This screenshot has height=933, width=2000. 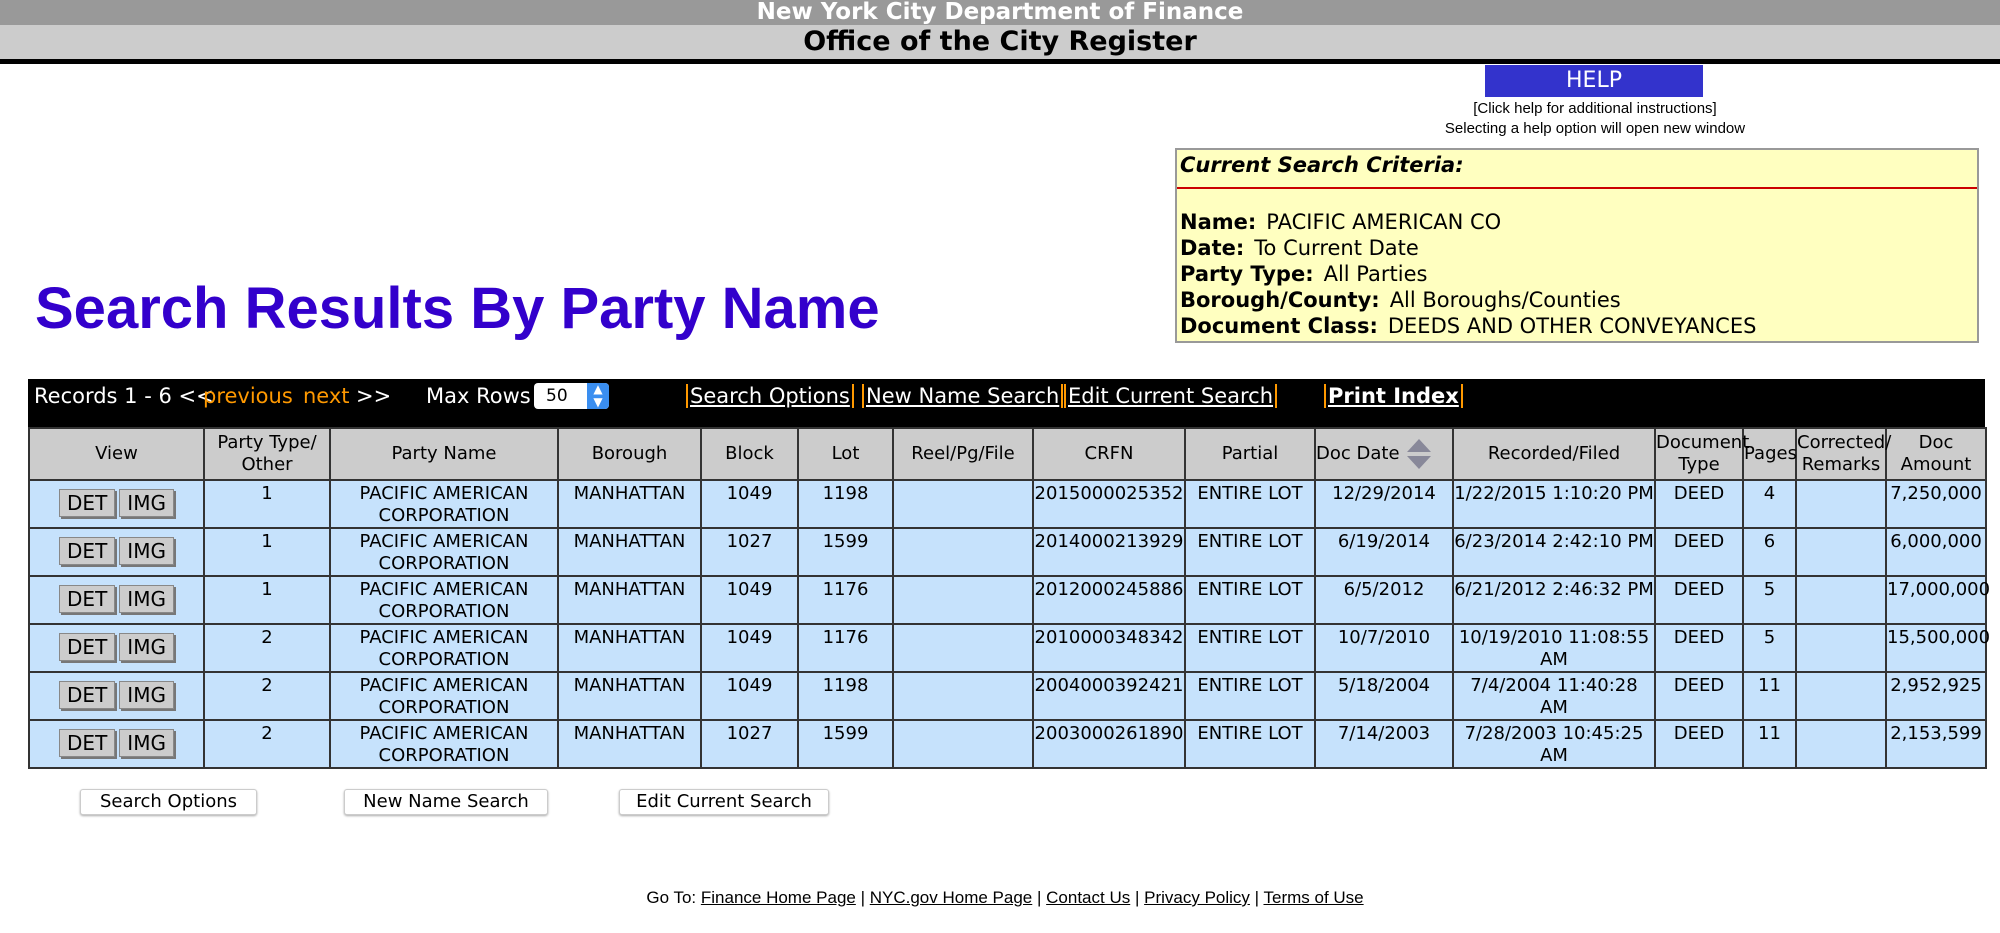 What do you see at coordinates (724, 802) in the screenshot?
I see `edit-current-search-button: Edit Current Search` at bounding box center [724, 802].